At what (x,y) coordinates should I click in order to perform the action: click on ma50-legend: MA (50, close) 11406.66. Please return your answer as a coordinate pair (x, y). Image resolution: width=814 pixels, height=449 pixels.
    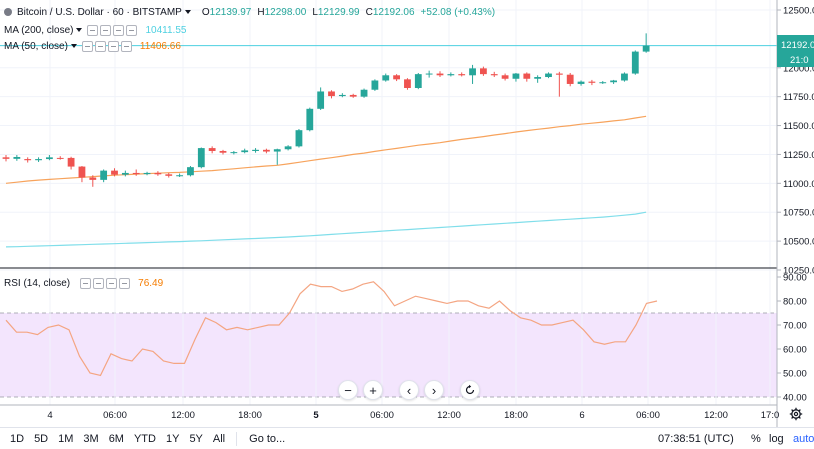
    Looking at the image, I should click on (92, 46).